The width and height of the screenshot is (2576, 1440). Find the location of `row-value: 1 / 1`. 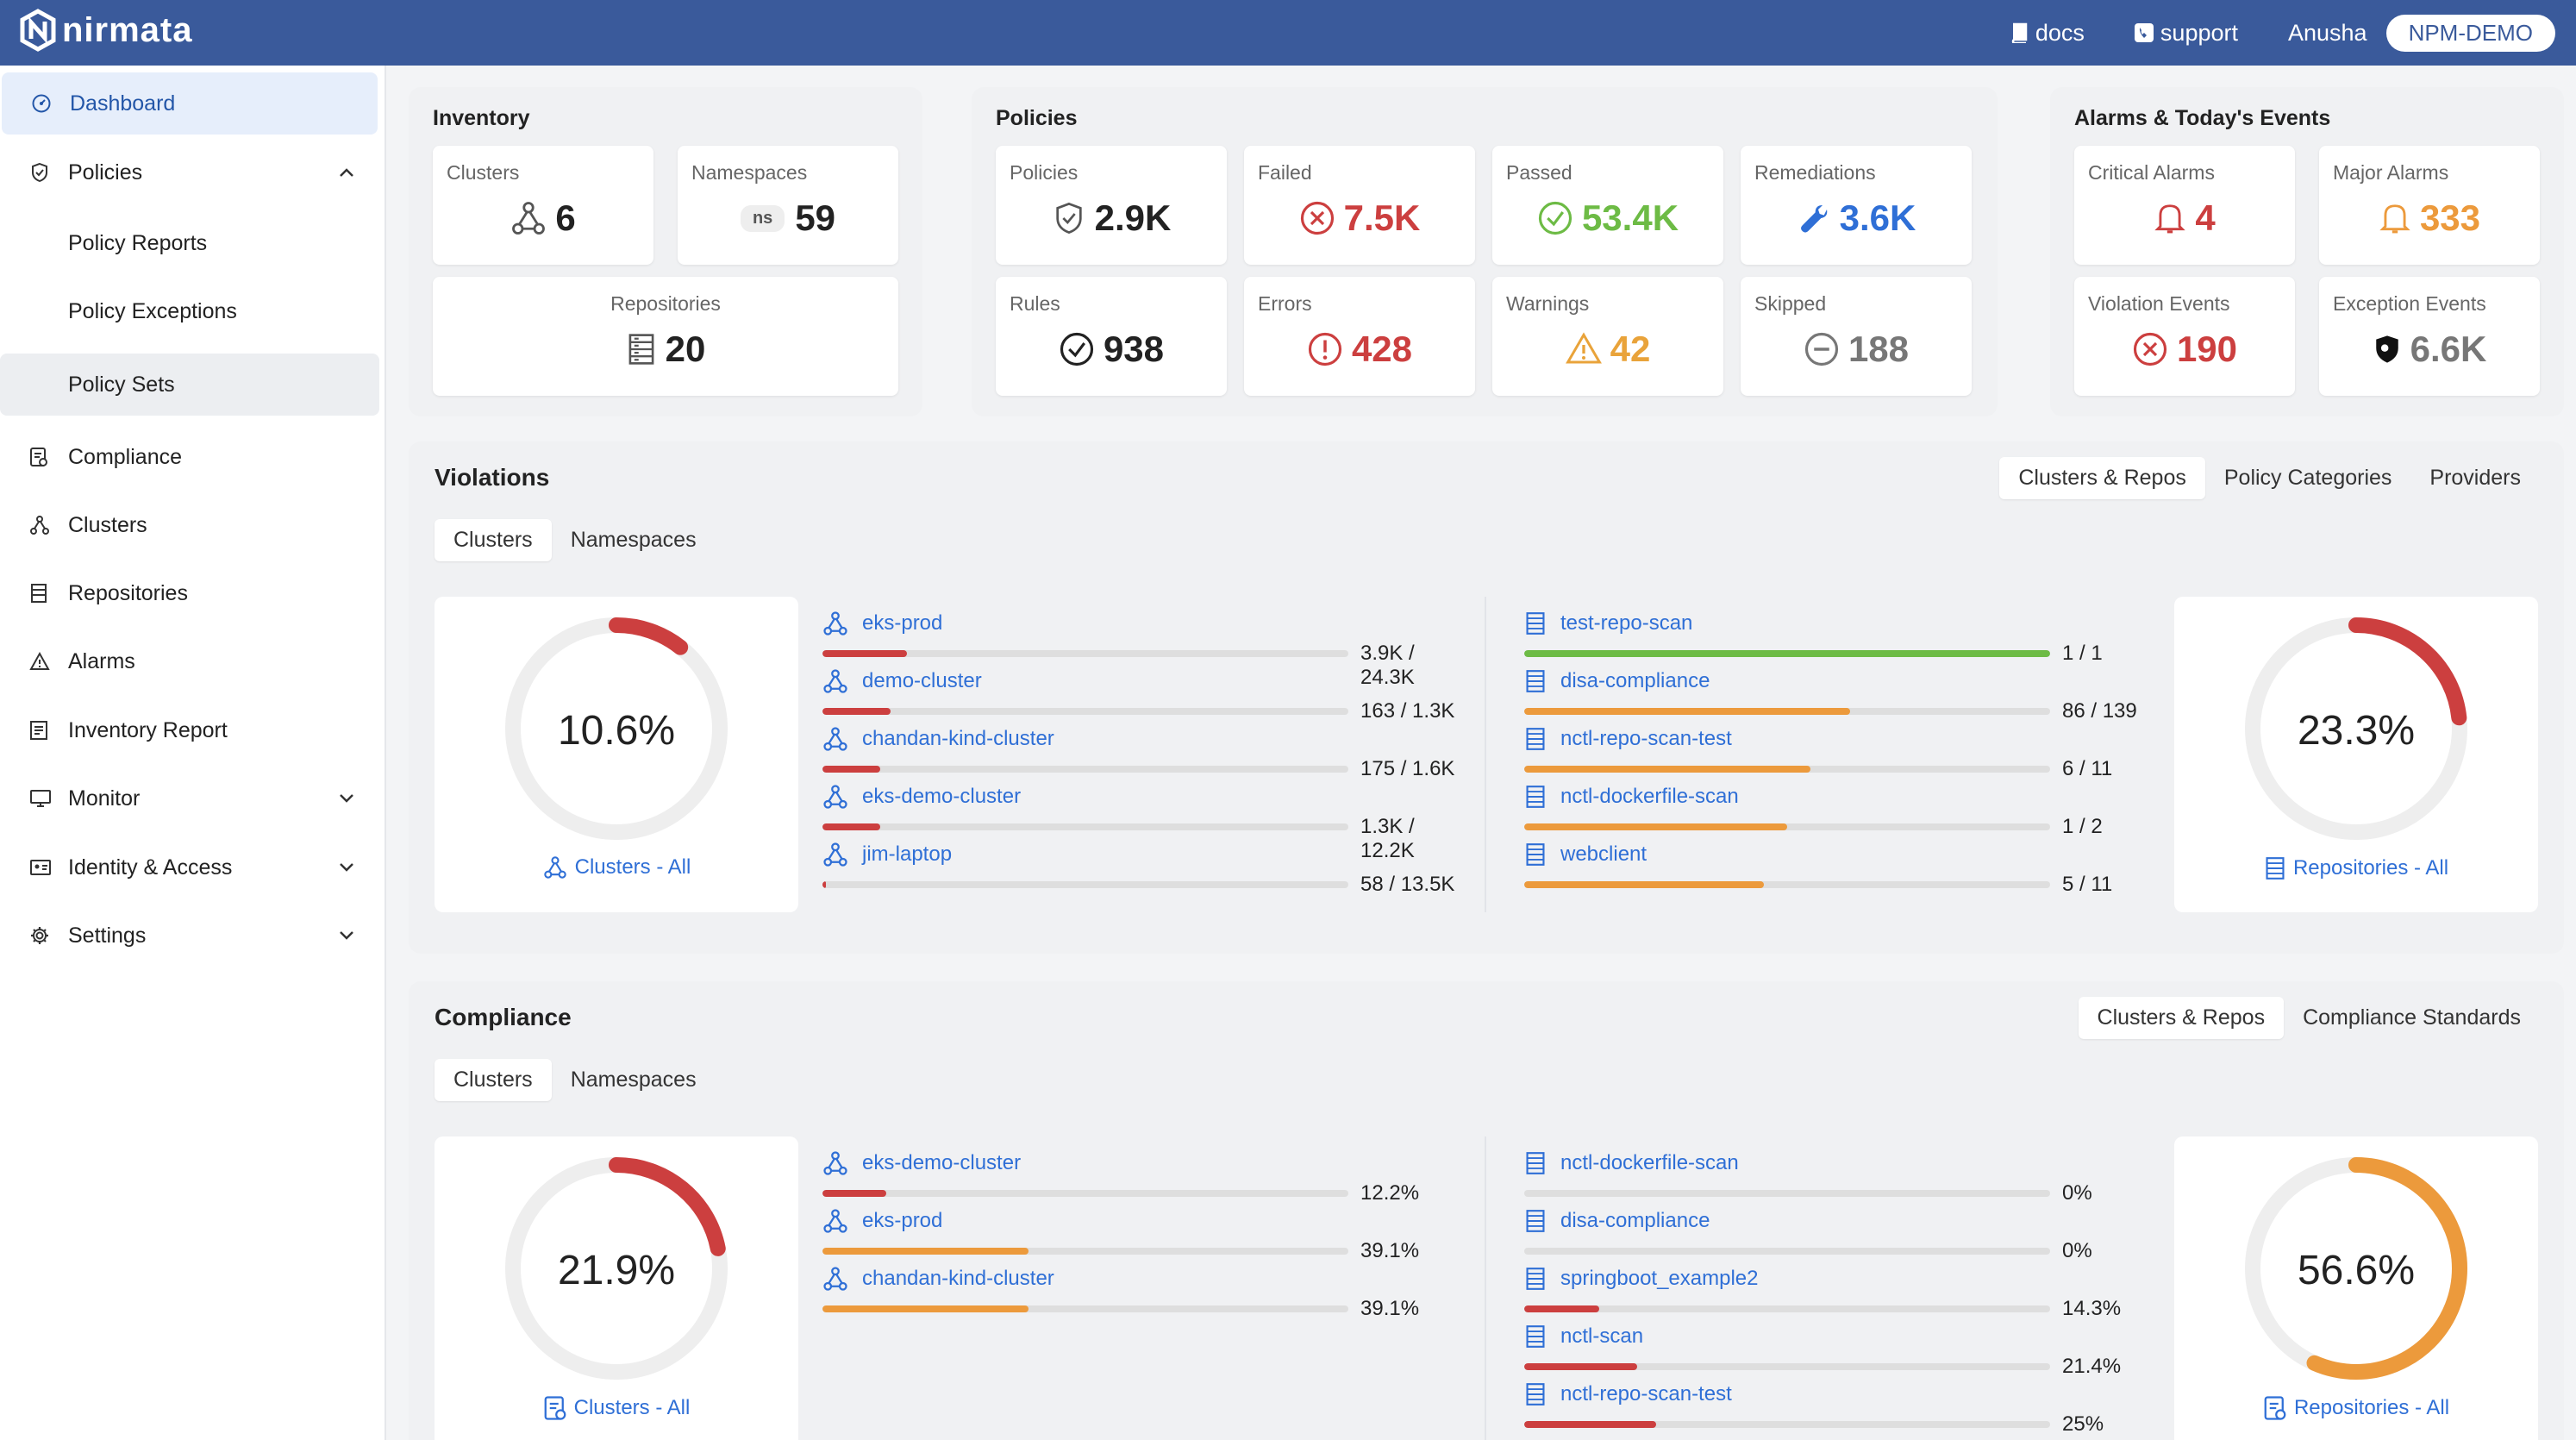

row-value: 1 / 1 is located at coordinates (2083, 654).